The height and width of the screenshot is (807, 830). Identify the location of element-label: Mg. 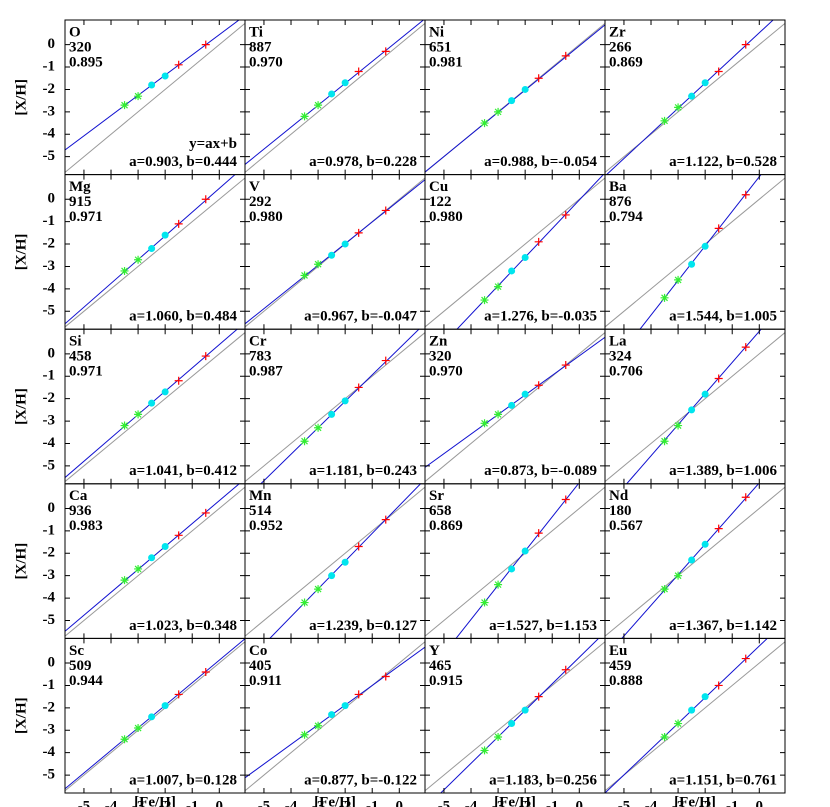
(80, 187).